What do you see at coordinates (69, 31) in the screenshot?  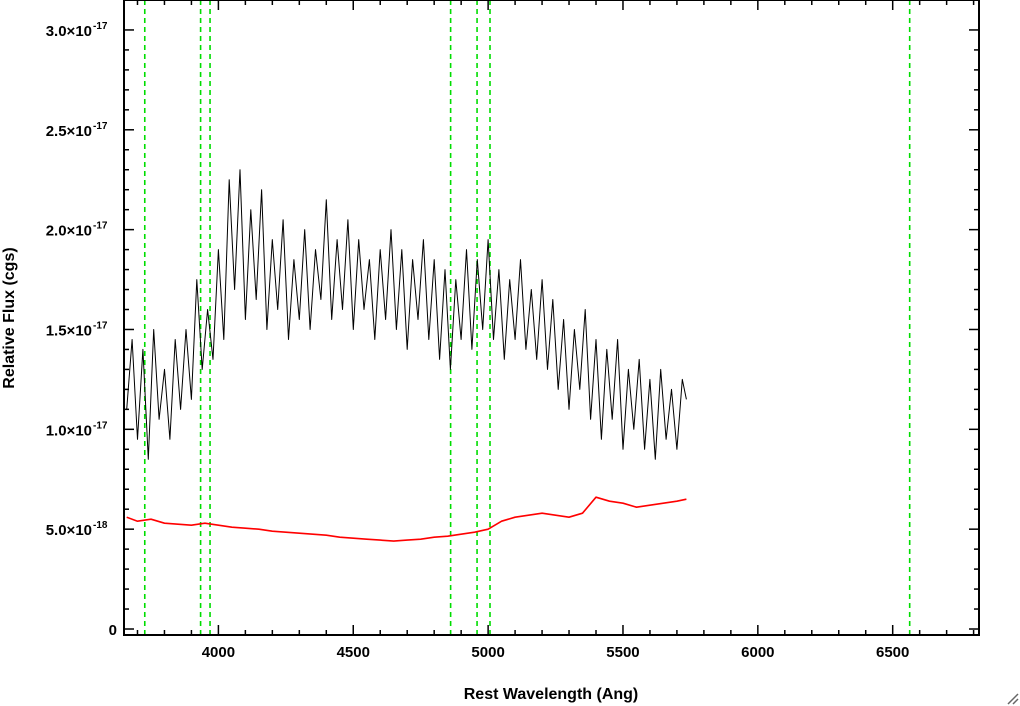 I see `y-tick-label: 3.0×10` at bounding box center [69, 31].